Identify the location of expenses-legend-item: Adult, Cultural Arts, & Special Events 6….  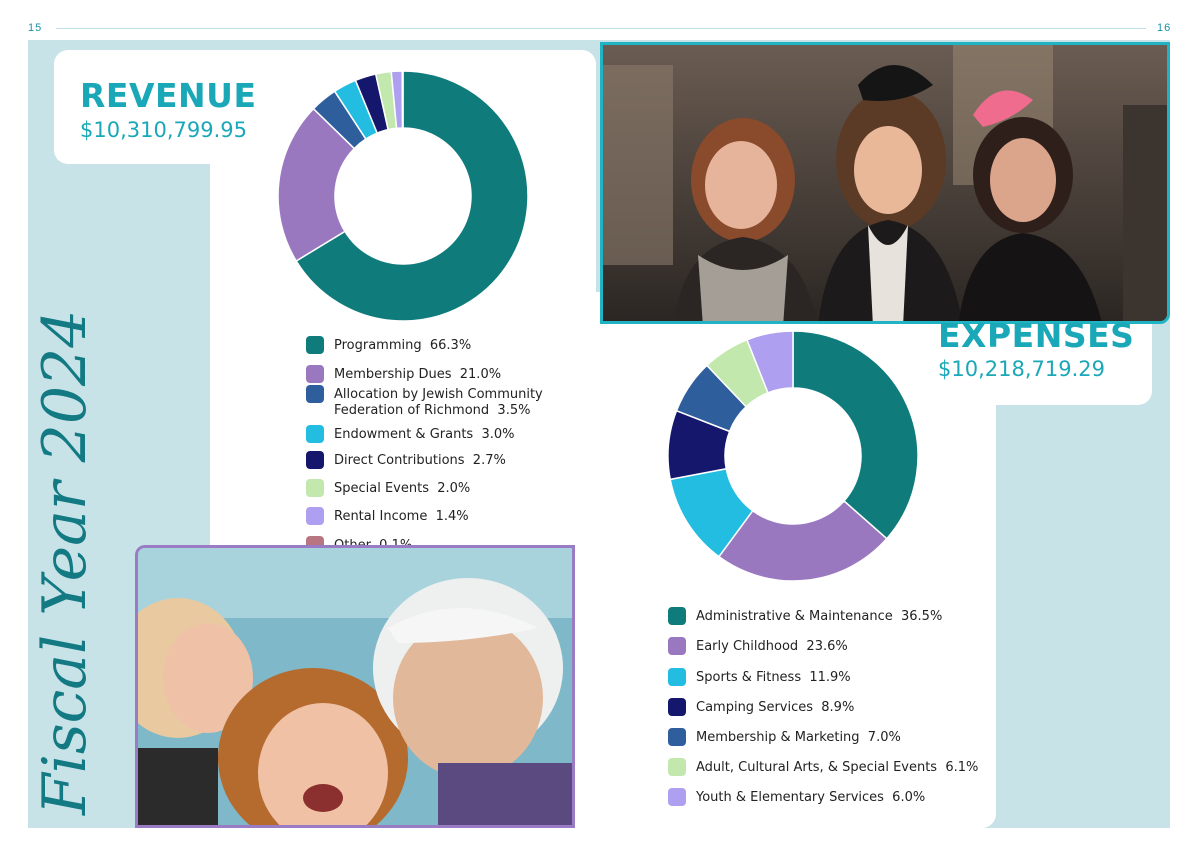
(828, 767).